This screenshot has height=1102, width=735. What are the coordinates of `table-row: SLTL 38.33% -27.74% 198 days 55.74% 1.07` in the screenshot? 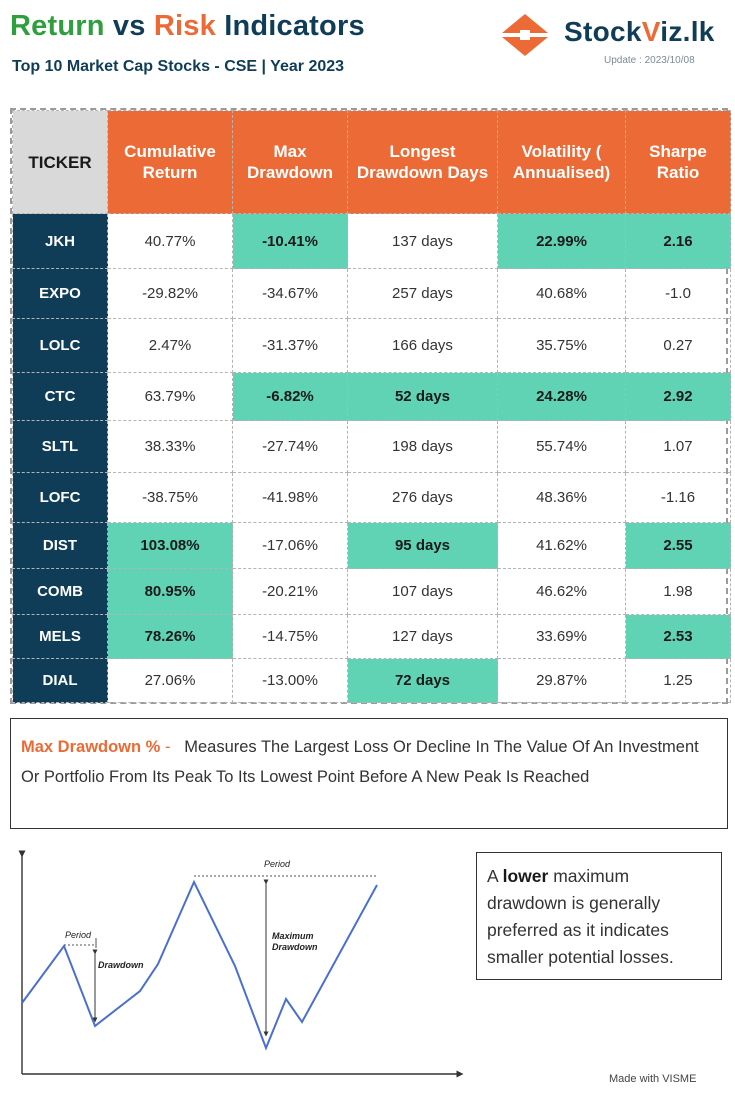 It's located at (371, 446).